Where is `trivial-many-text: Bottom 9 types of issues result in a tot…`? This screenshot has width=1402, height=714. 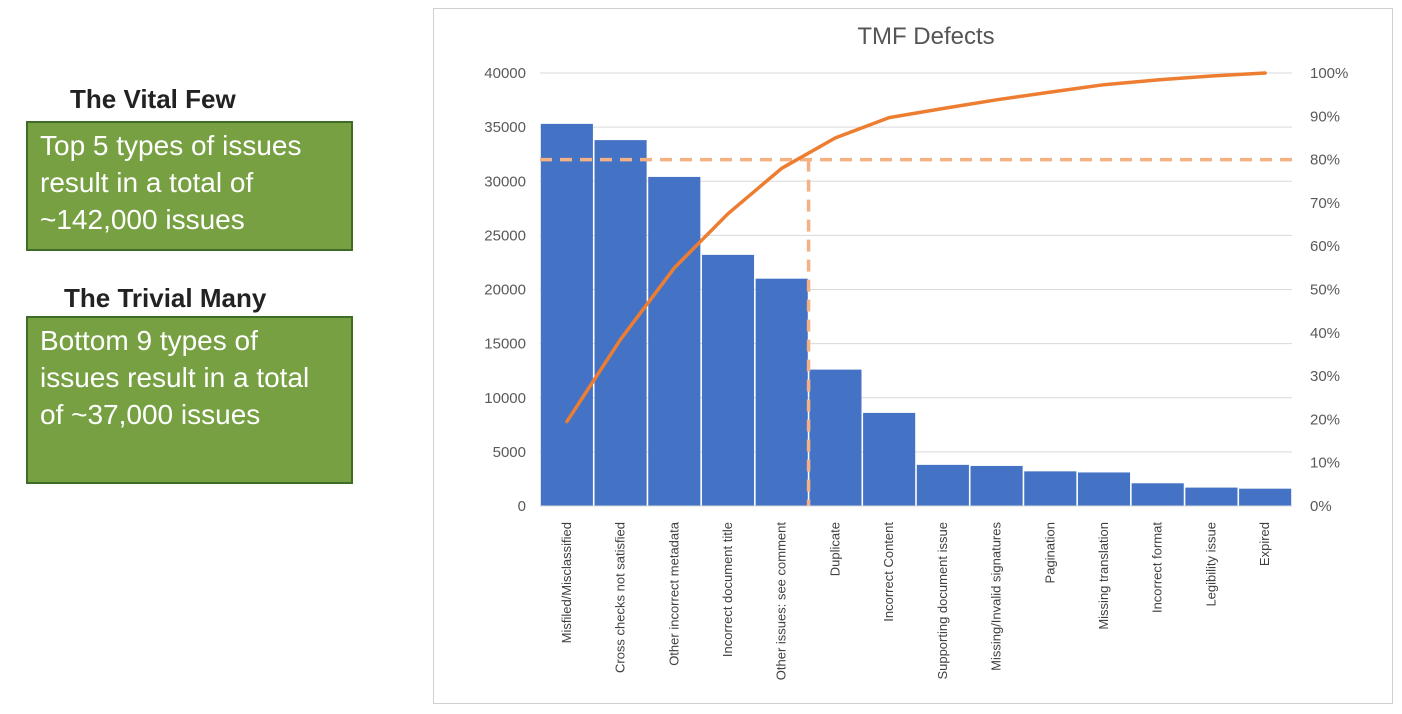
trivial-many-text: Bottom 9 types of issues result in a tot… is located at coordinates (175, 377).